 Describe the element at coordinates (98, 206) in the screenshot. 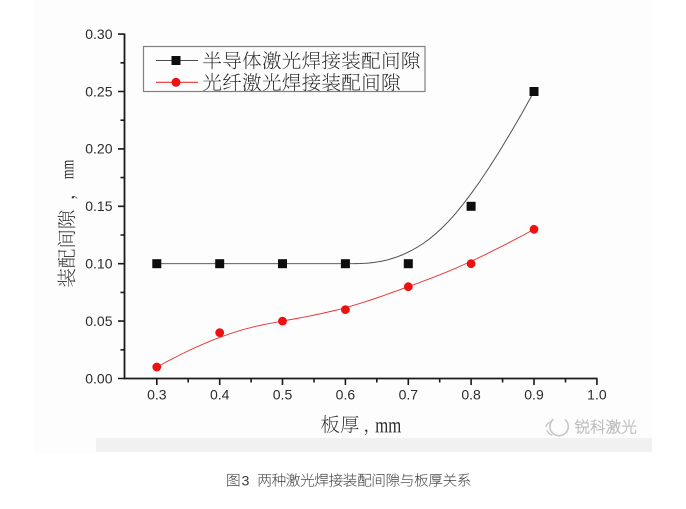

I see `svg-text: 0.15` at that location.